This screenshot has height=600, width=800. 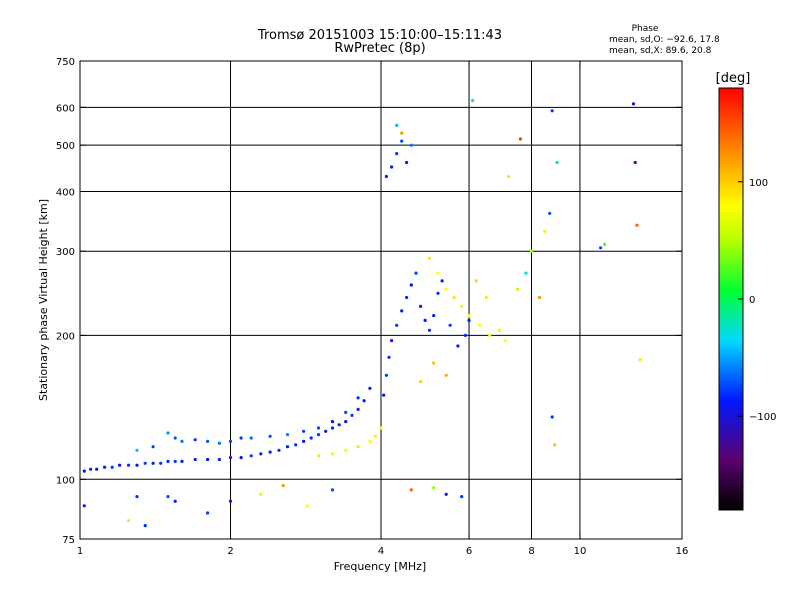 I want to click on colorbar-tick-label: 100, so click(x=758, y=183).